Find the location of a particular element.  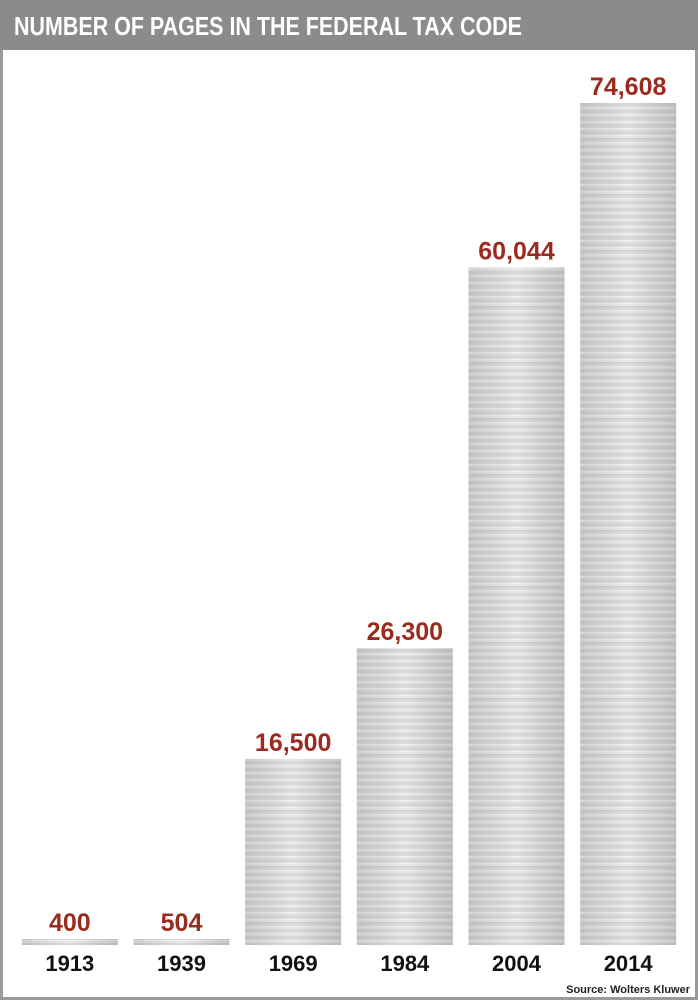

value-label: 400 is located at coordinates (70, 923).